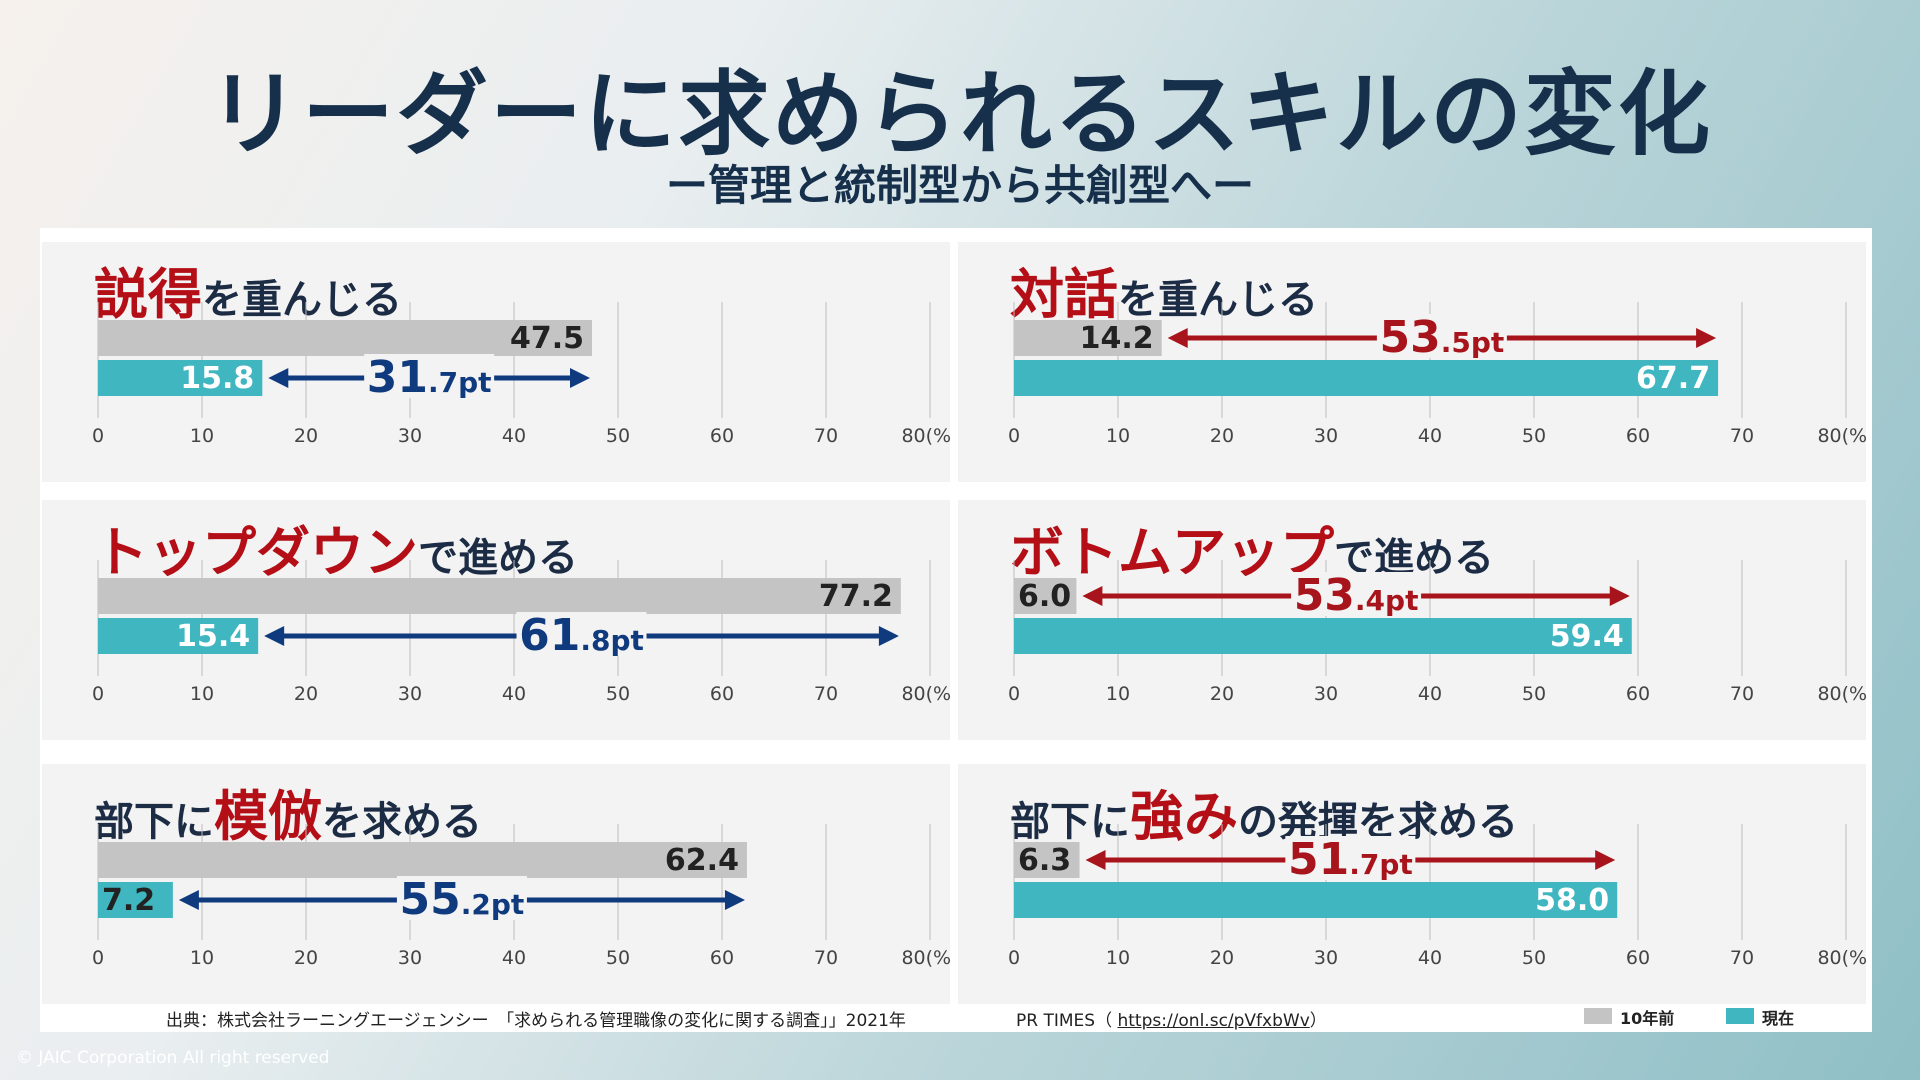 This screenshot has width=1920, height=1080. What do you see at coordinates (1473, 342) in the screenshot?
I see `difference-label-decimal: .5pt` at bounding box center [1473, 342].